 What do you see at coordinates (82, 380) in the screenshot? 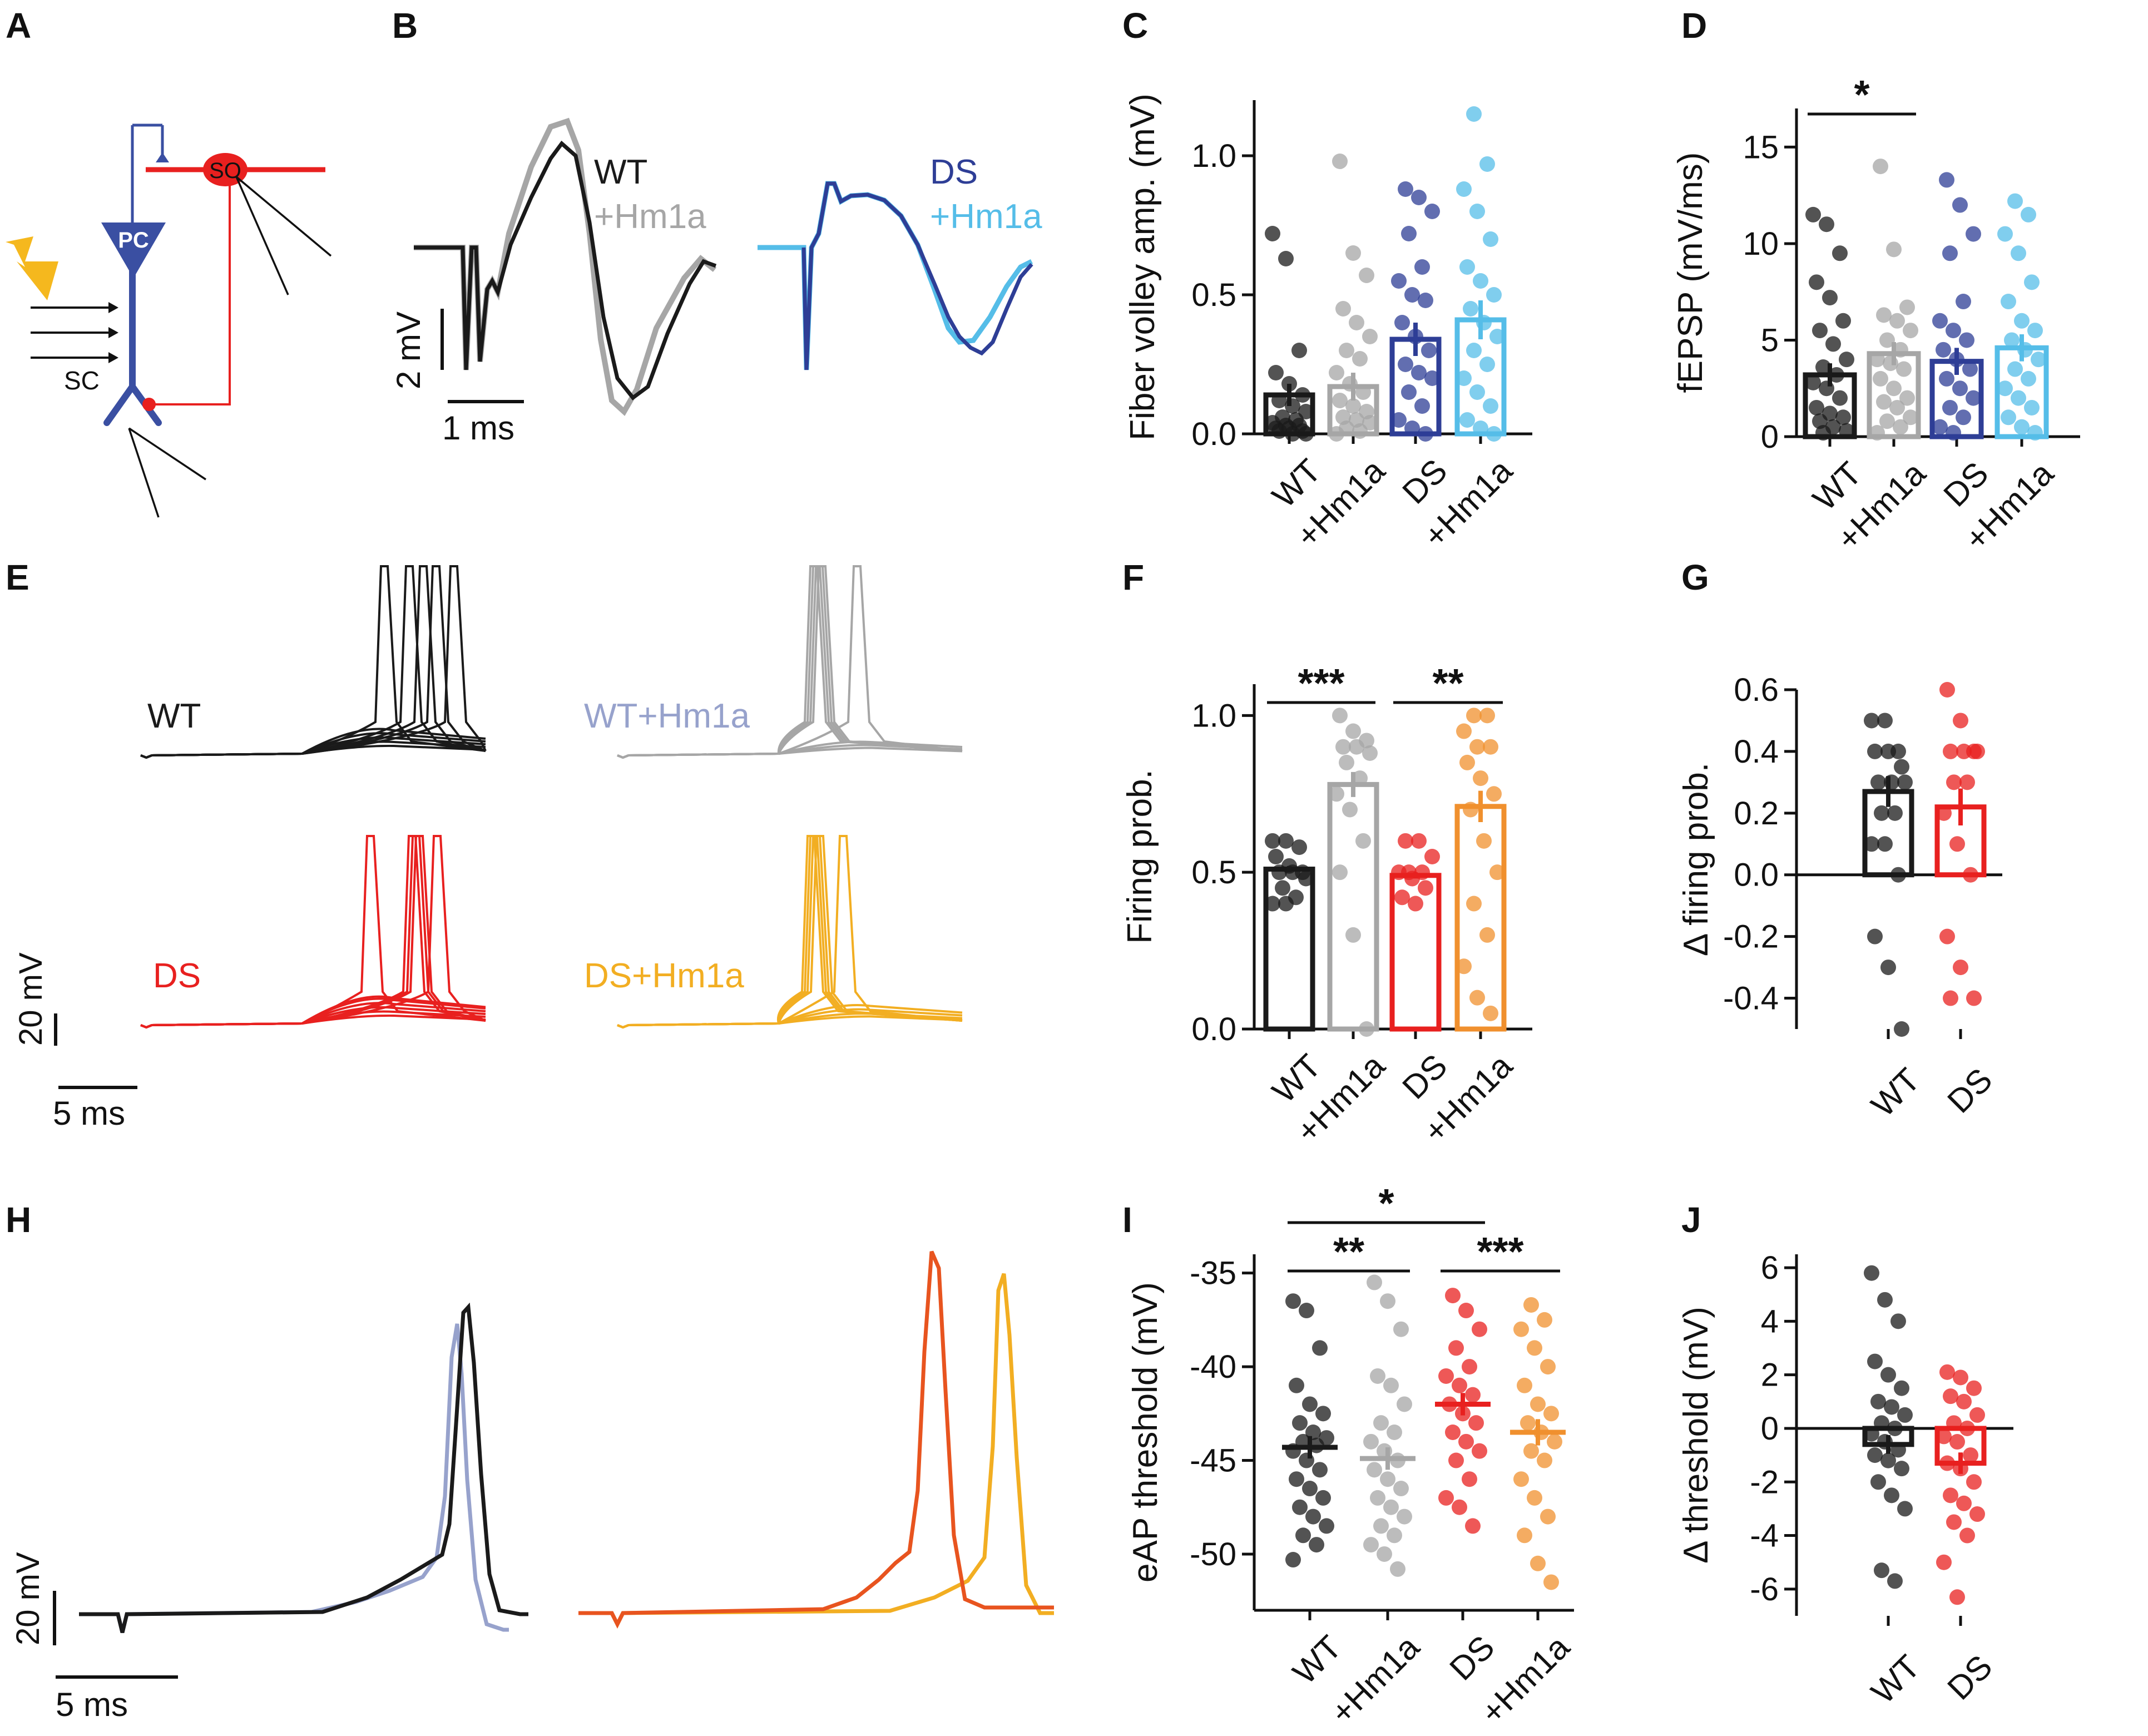
I see `sc-label: SC` at bounding box center [82, 380].